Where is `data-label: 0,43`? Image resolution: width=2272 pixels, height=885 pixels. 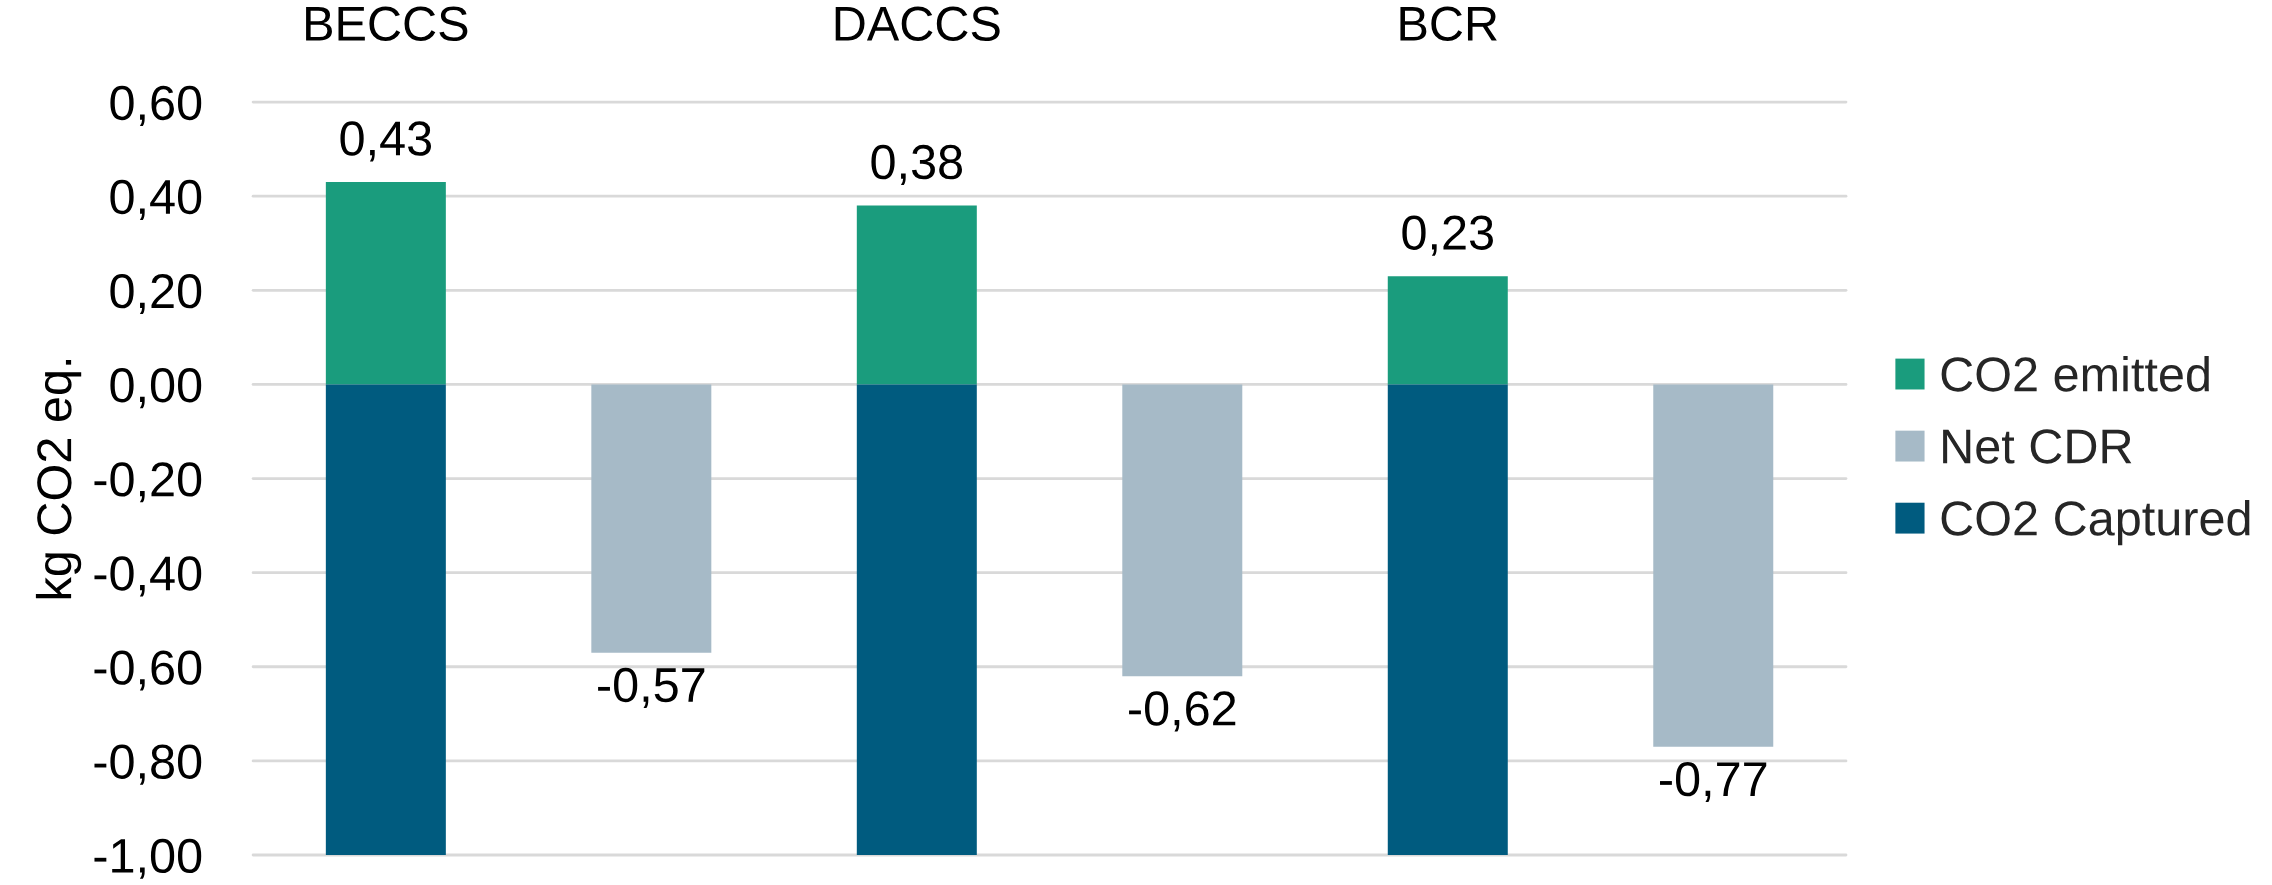
data-label: 0,43 is located at coordinates (386, 141).